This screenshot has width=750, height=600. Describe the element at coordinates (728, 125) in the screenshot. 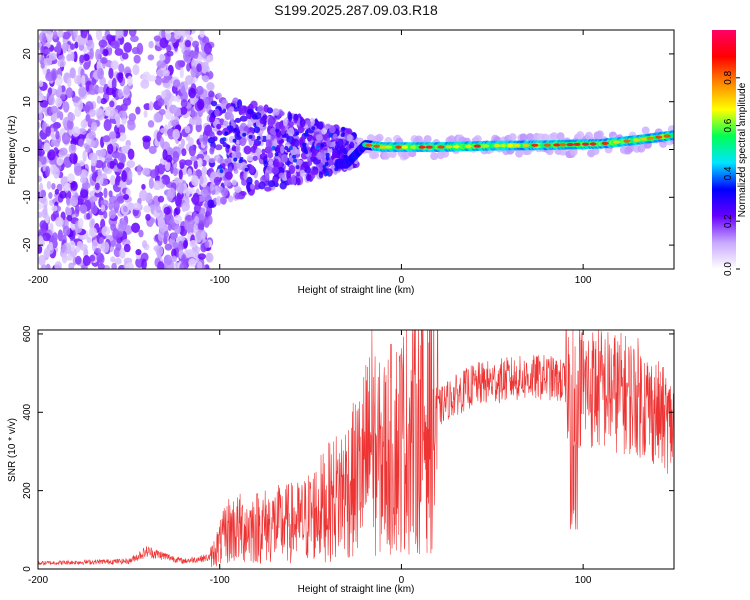

I see `colorbar-tick-label: 0.6` at that location.